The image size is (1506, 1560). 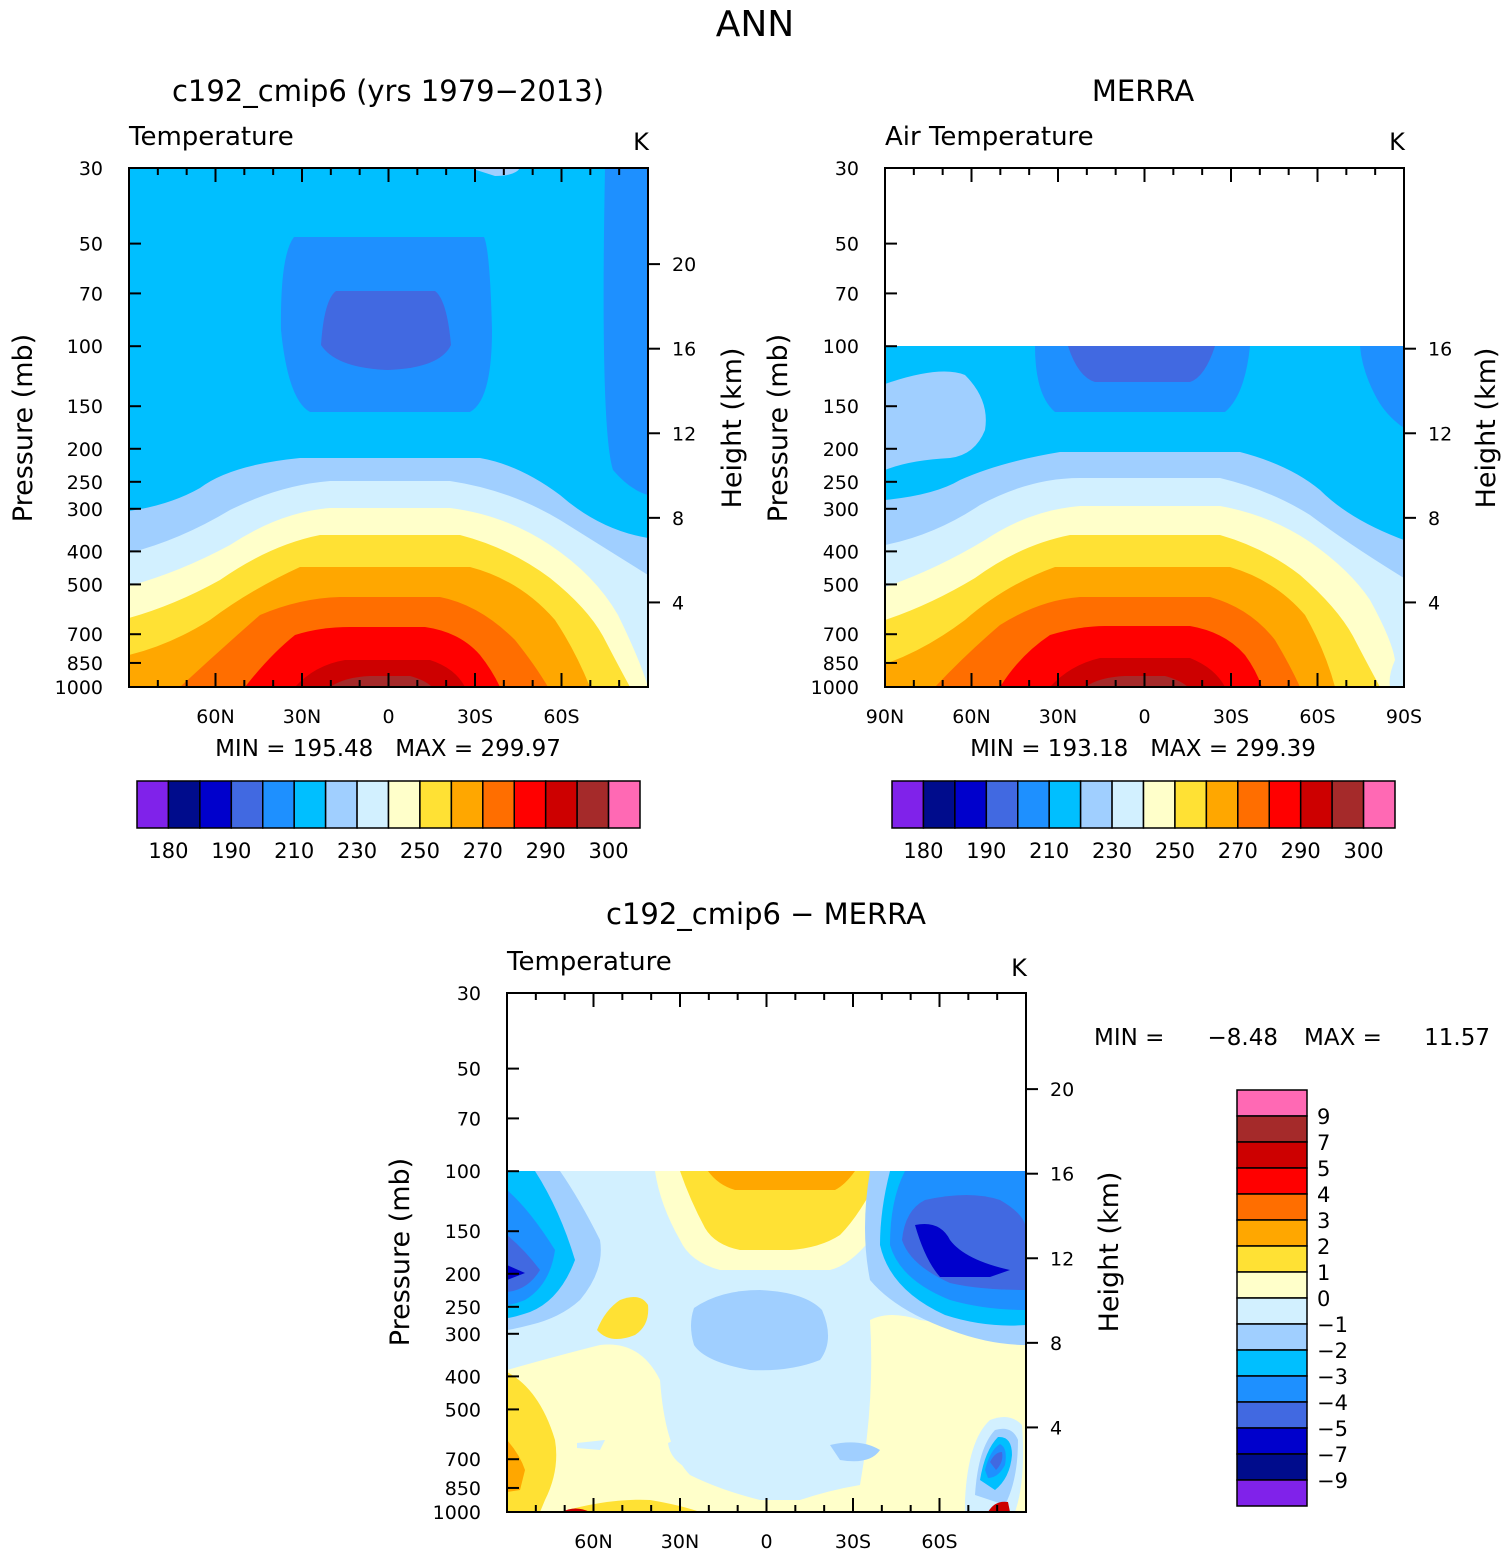 I want to click on colorbar-label: 190, so click(x=231, y=851).